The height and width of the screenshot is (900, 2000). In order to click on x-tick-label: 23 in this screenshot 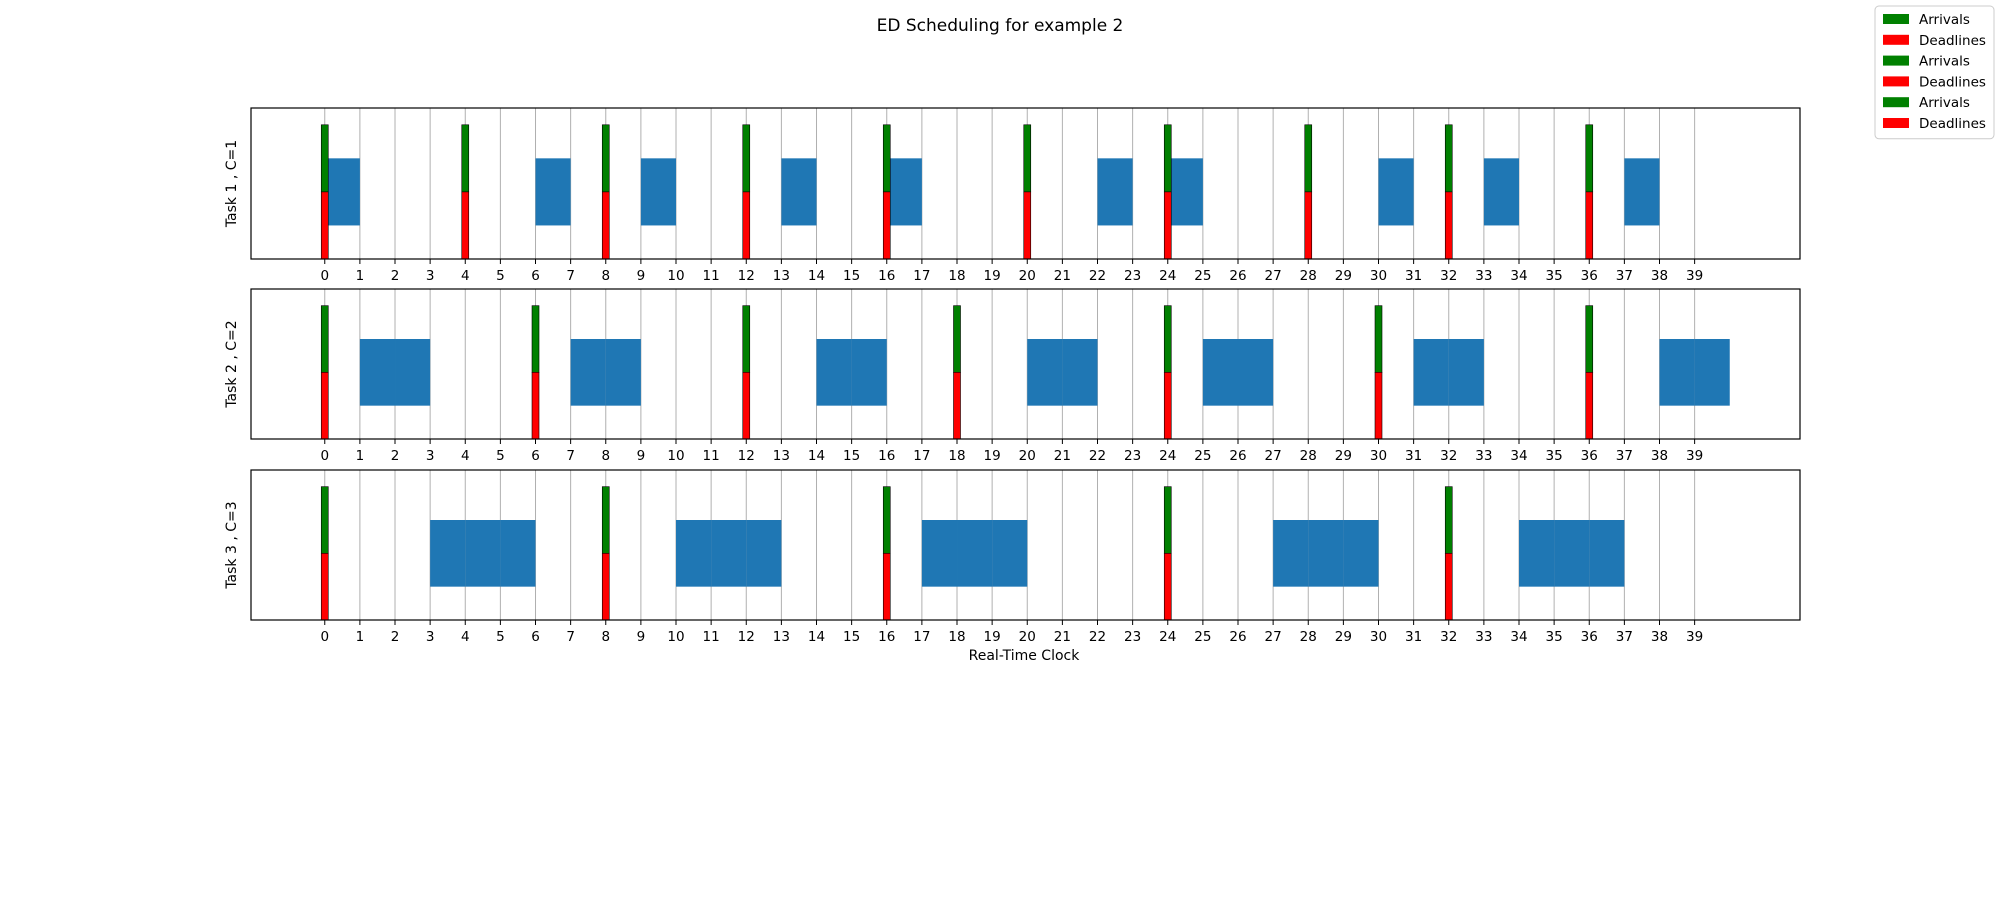, I will do `click(1132, 456)`.